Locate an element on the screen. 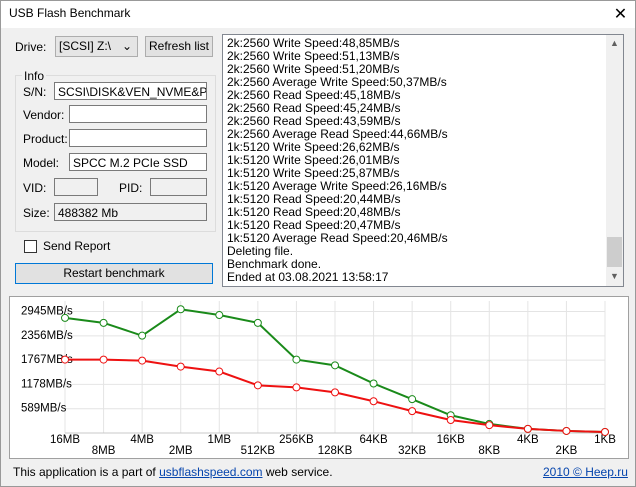 The width and height of the screenshot is (636, 487). window-title: USB Flash Benchmark is located at coordinates (70, 13).